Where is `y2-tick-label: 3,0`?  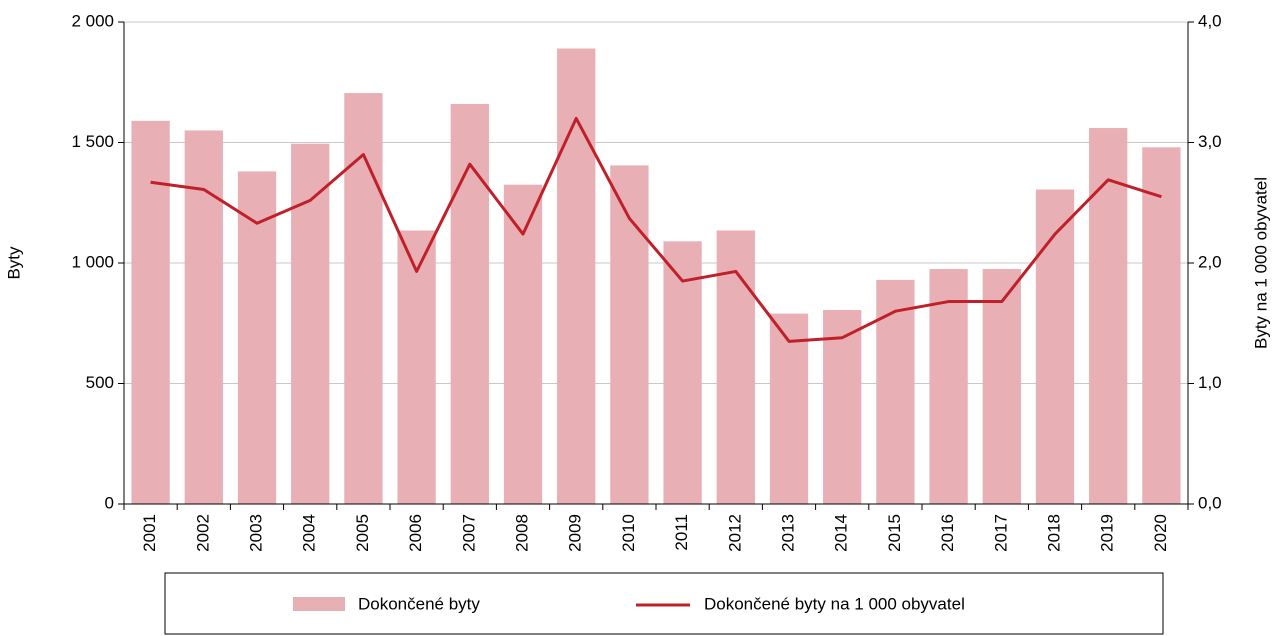 y2-tick-label: 3,0 is located at coordinates (1210, 141).